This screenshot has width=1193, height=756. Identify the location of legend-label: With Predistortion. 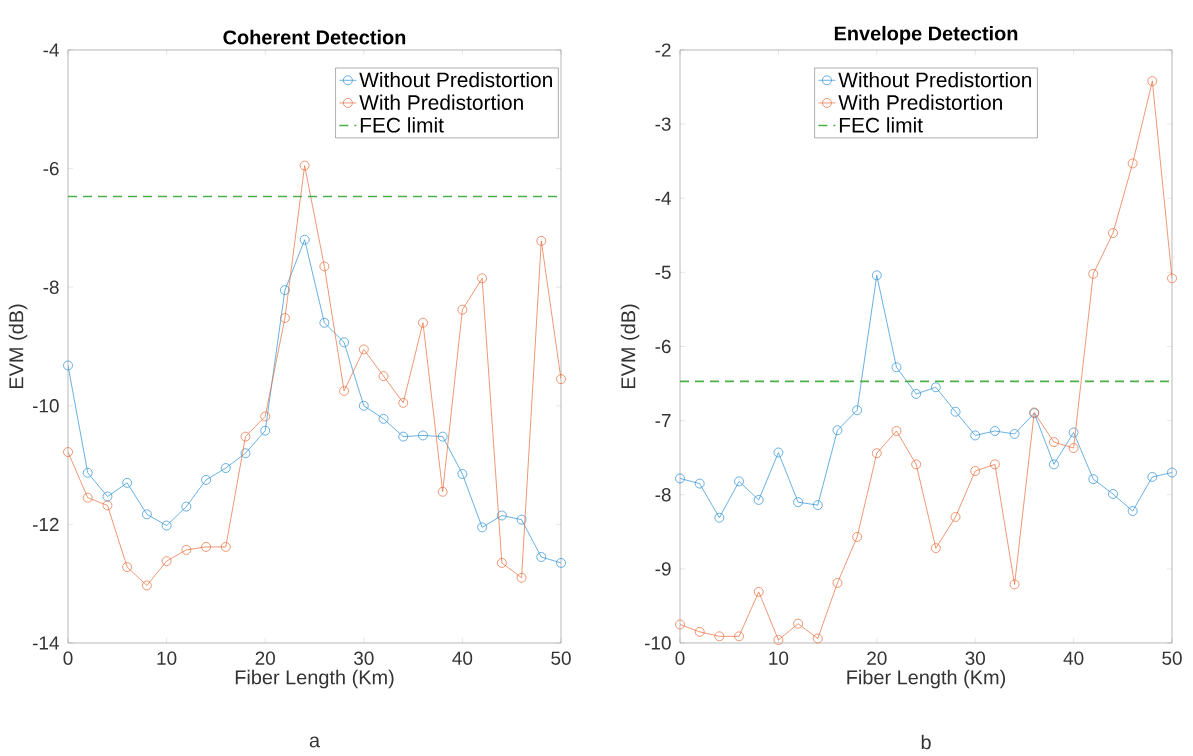
(920, 102).